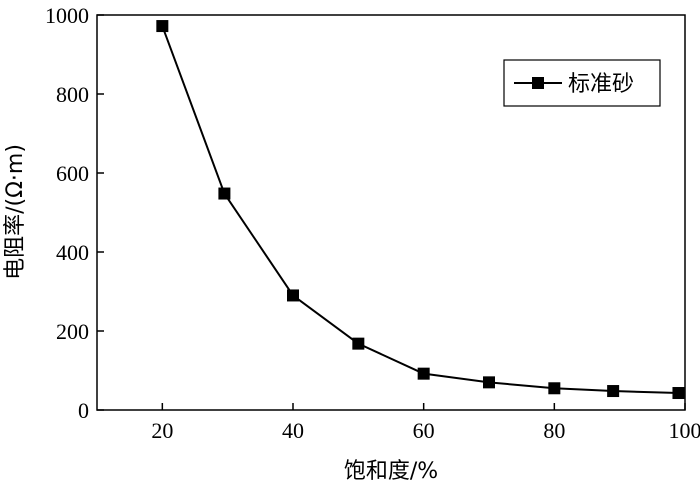  What do you see at coordinates (74, 213) in the screenshot?
I see `y-axis: 0 200 400 600 800 1000` at bounding box center [74, 213].